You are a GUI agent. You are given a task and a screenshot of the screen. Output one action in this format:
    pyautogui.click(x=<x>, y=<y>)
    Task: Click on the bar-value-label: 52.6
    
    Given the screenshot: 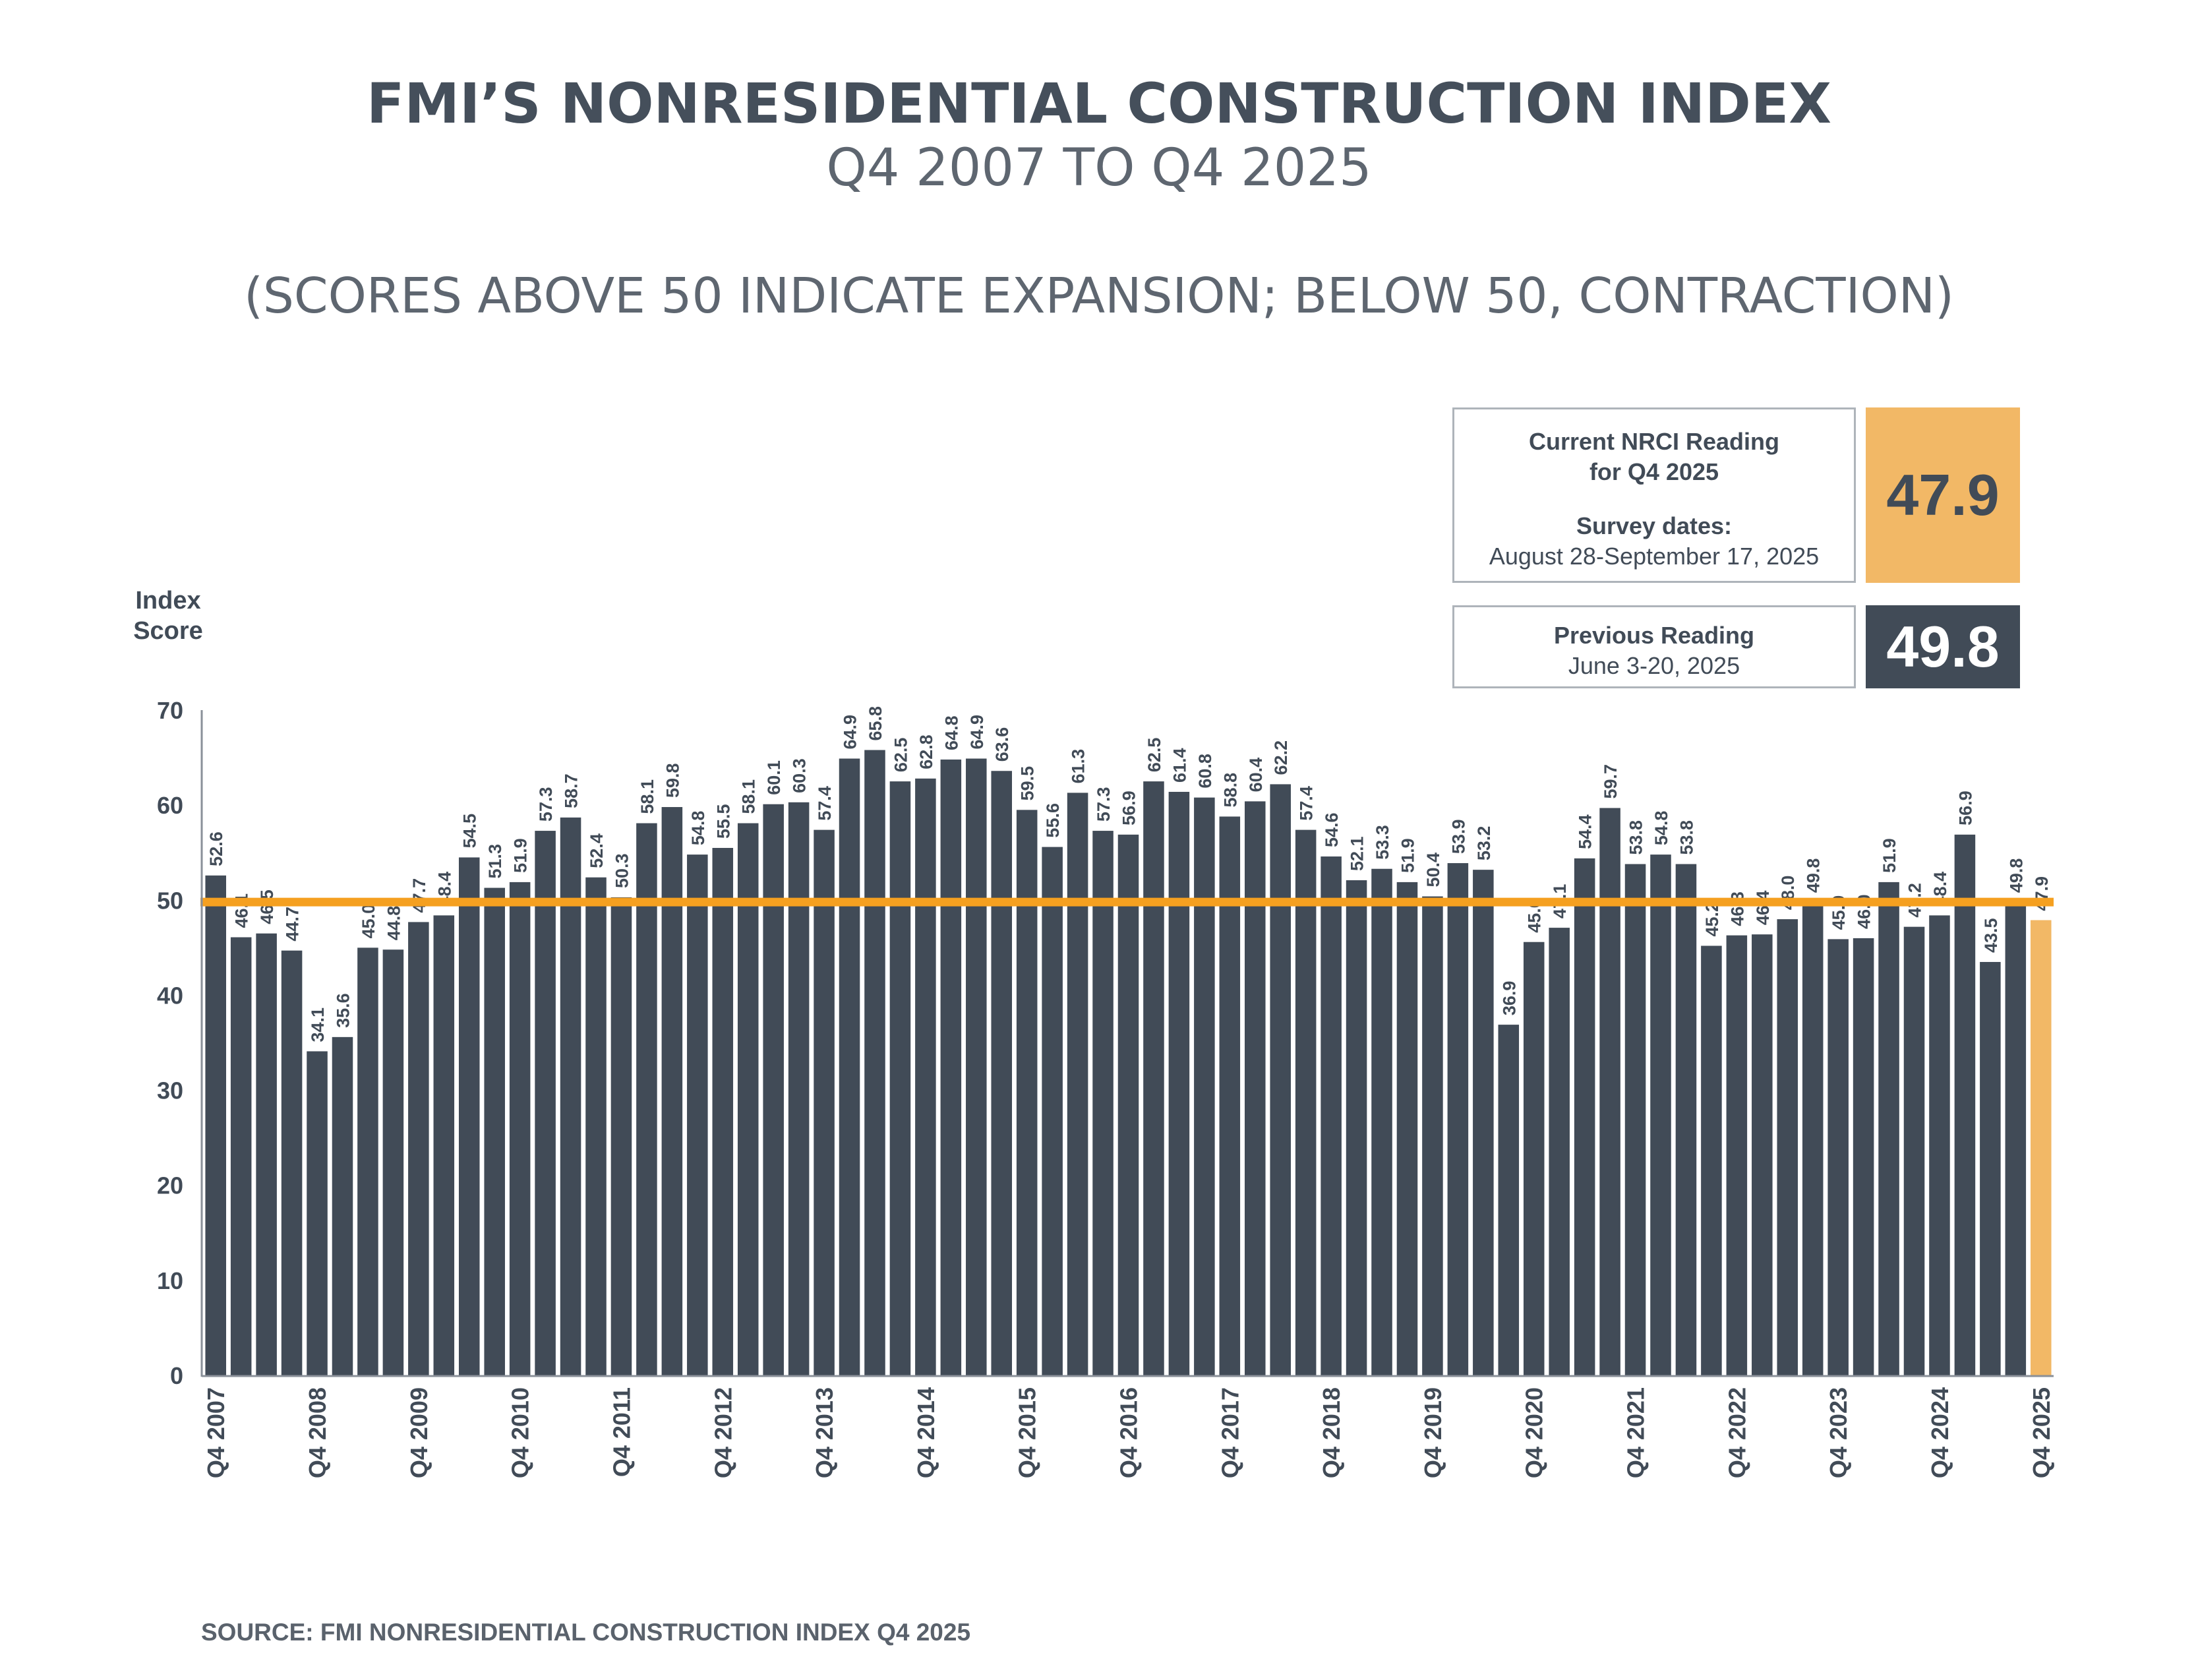 What is the action you would take?
    pyautogui.click(x=216, y=848)
    